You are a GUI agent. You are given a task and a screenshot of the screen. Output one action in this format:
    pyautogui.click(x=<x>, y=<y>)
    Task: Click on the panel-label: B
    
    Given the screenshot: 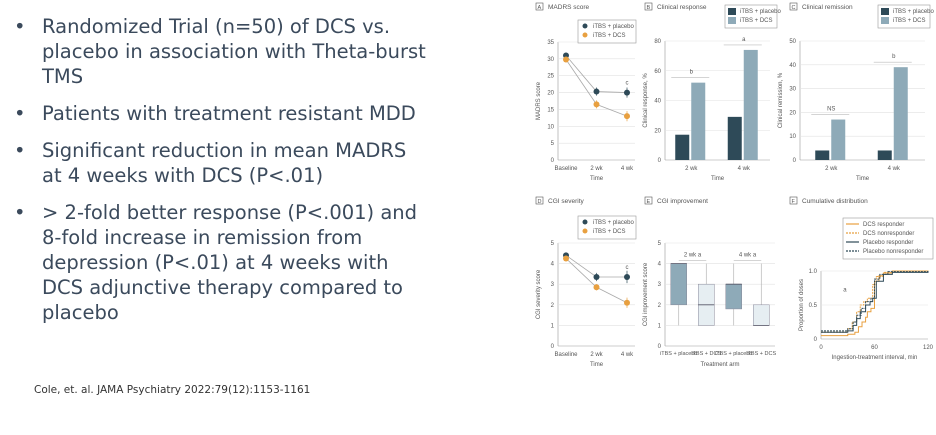 What is the action you would take?
    pyautogui.click(x=649, y=8)
    